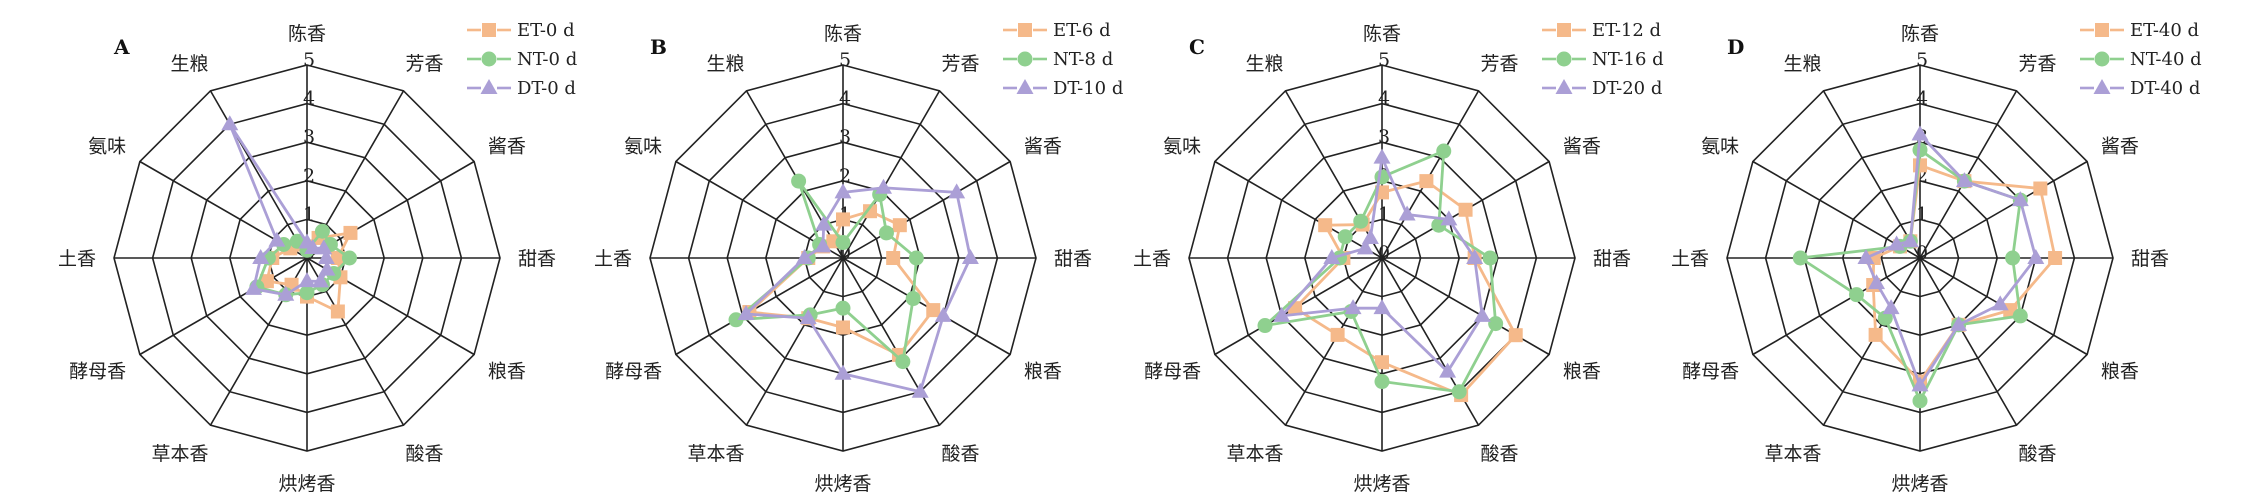 The height and width of the screenshot is (496, 2265). I want to click on r-tick-label: 5, so click(1384, 60).